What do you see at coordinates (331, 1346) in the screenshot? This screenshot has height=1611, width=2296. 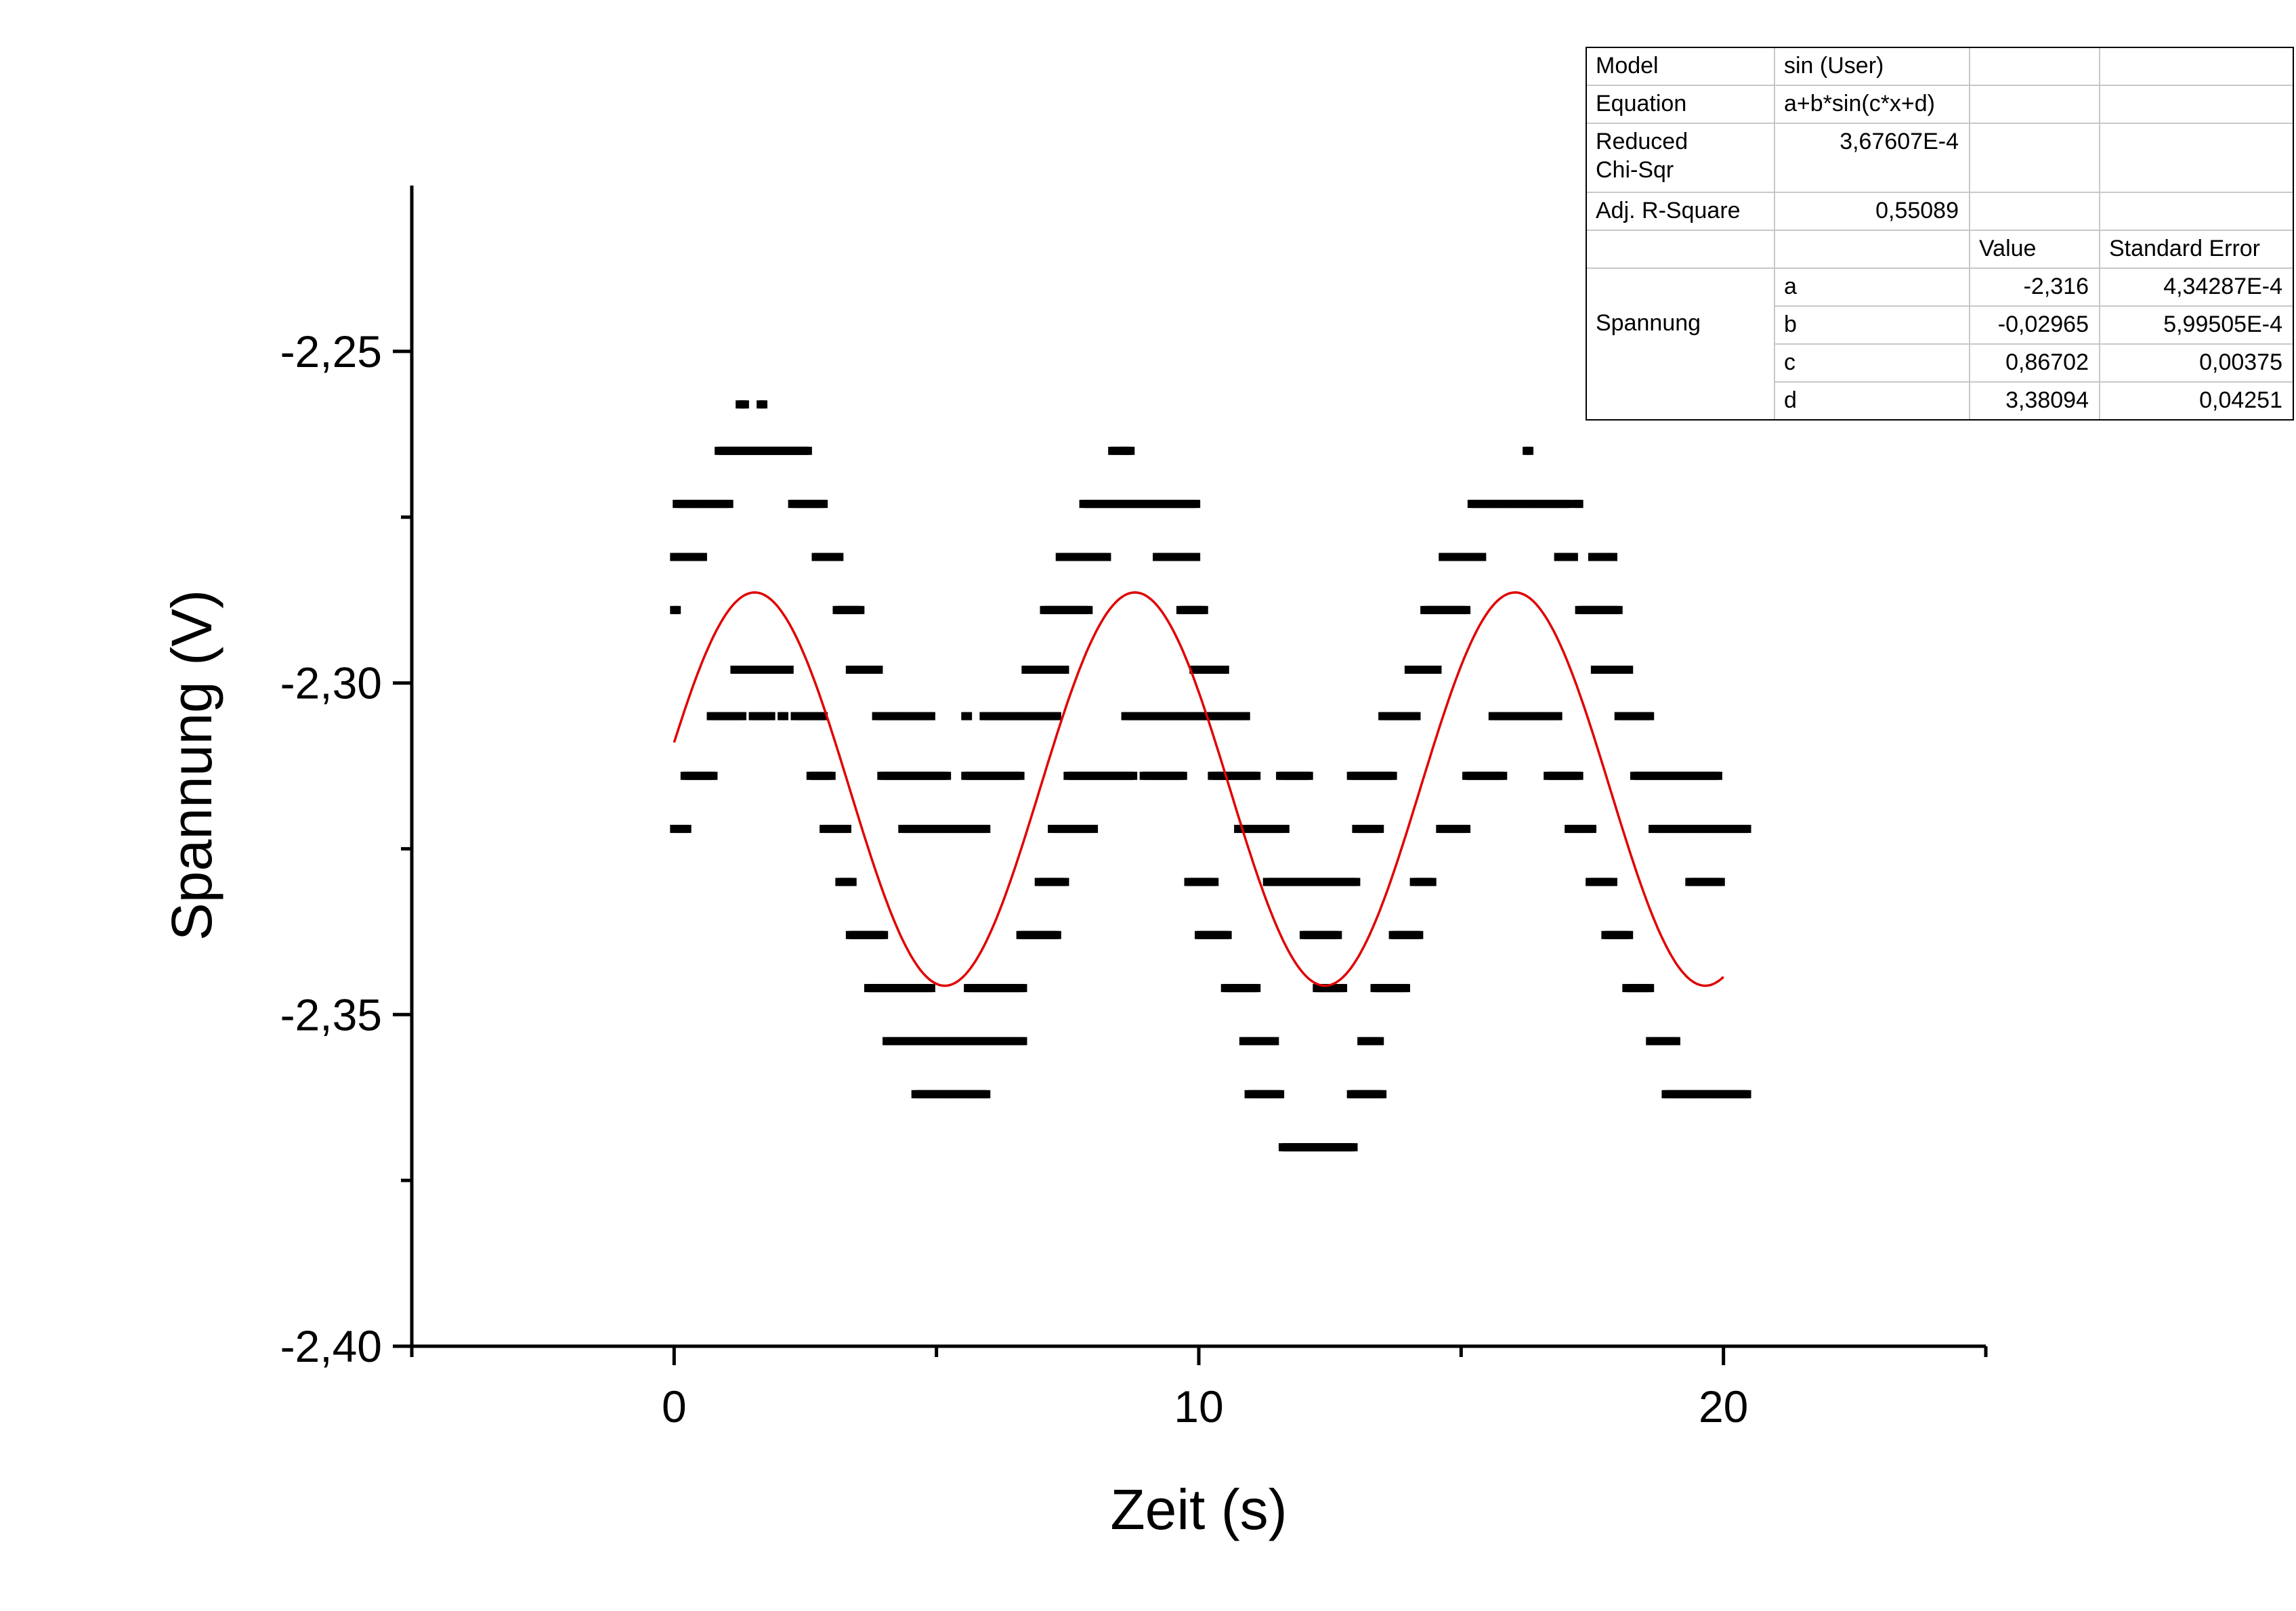 I see `y-tick-label: -2,40` at bounding box center [331, 1346].